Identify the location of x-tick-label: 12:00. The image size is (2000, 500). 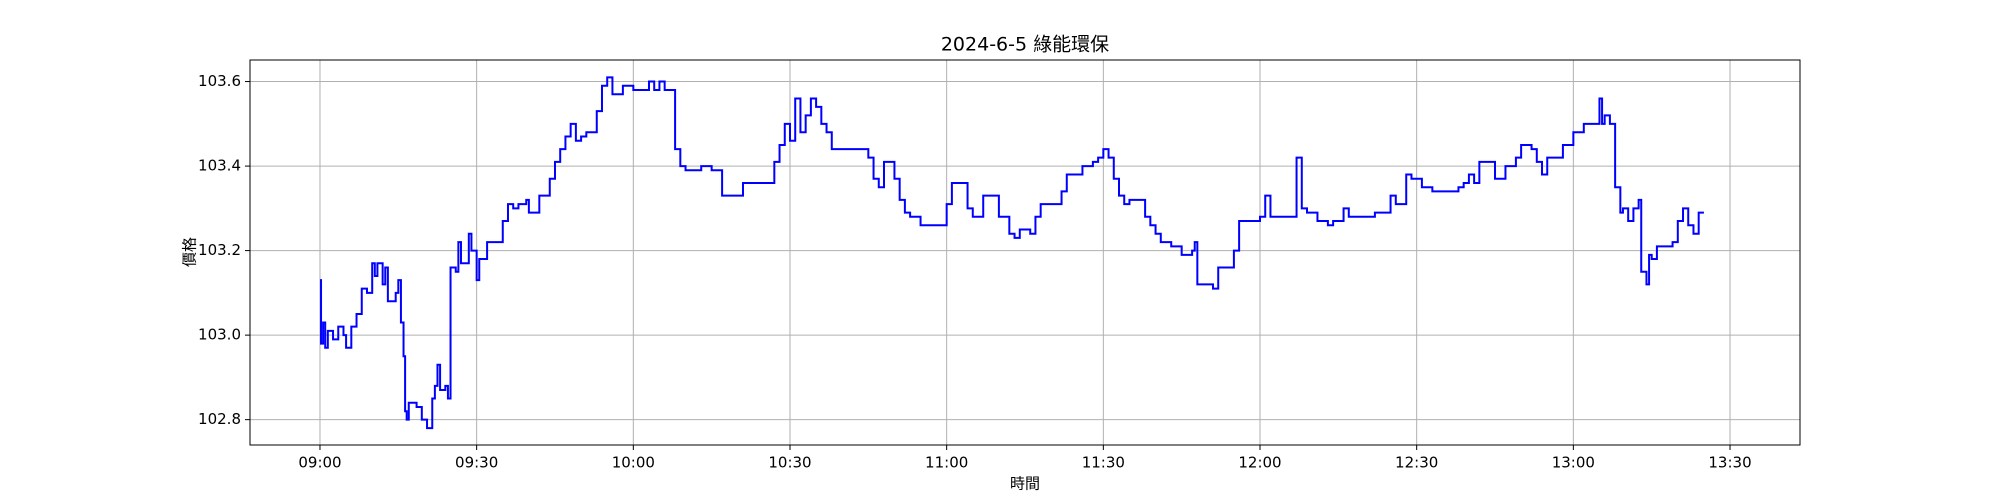
(1259, 463).